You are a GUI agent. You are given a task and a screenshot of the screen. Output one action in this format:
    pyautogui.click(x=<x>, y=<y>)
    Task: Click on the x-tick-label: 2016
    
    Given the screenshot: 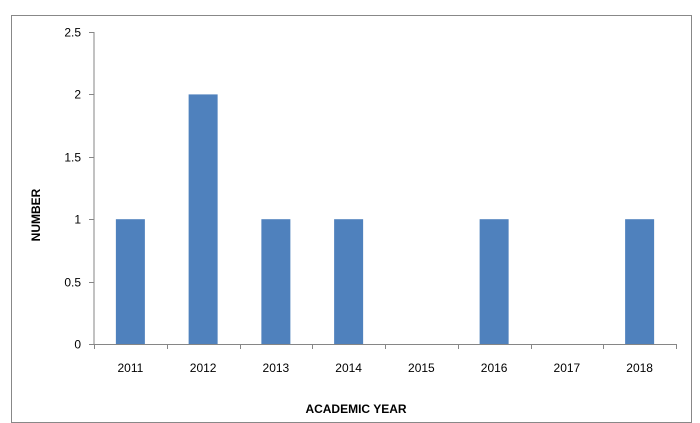 What is the action you would take?
    pyautogui.click(x=494, y=368)
    